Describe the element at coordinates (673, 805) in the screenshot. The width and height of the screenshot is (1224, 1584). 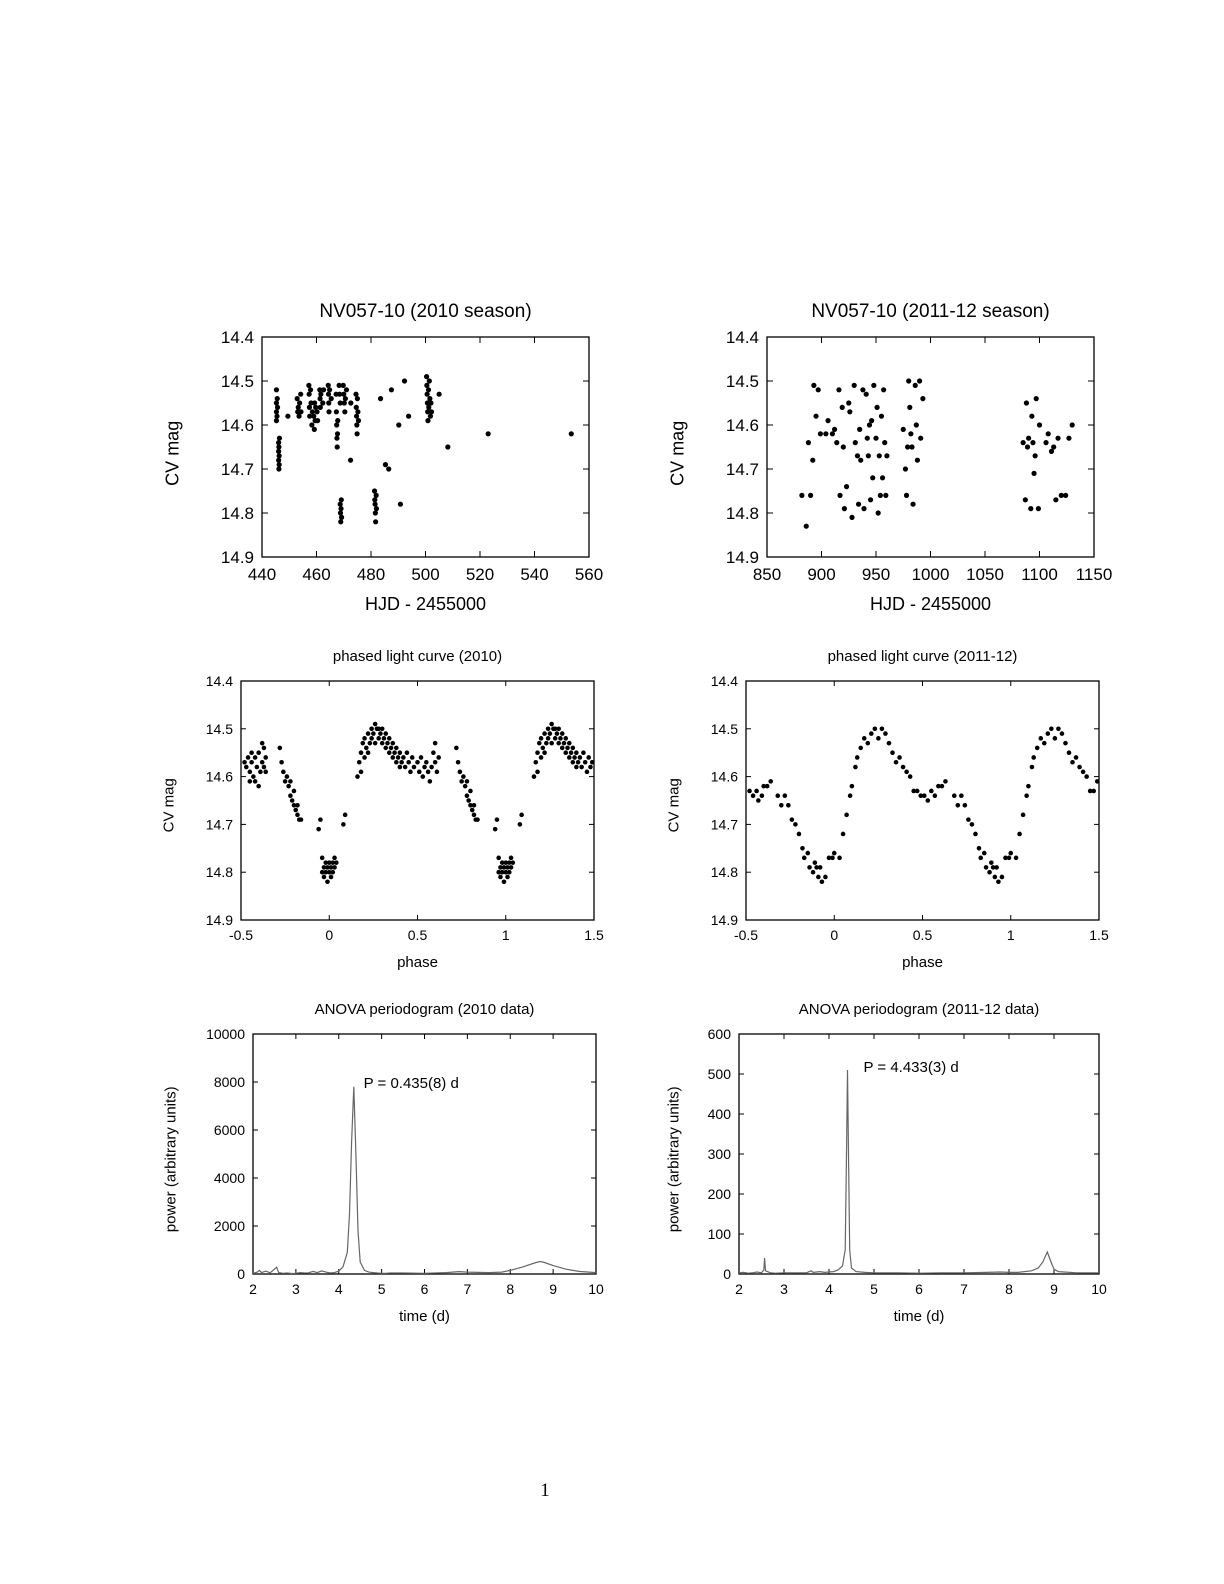
I see `y-axis-label: CV mag` at that location.